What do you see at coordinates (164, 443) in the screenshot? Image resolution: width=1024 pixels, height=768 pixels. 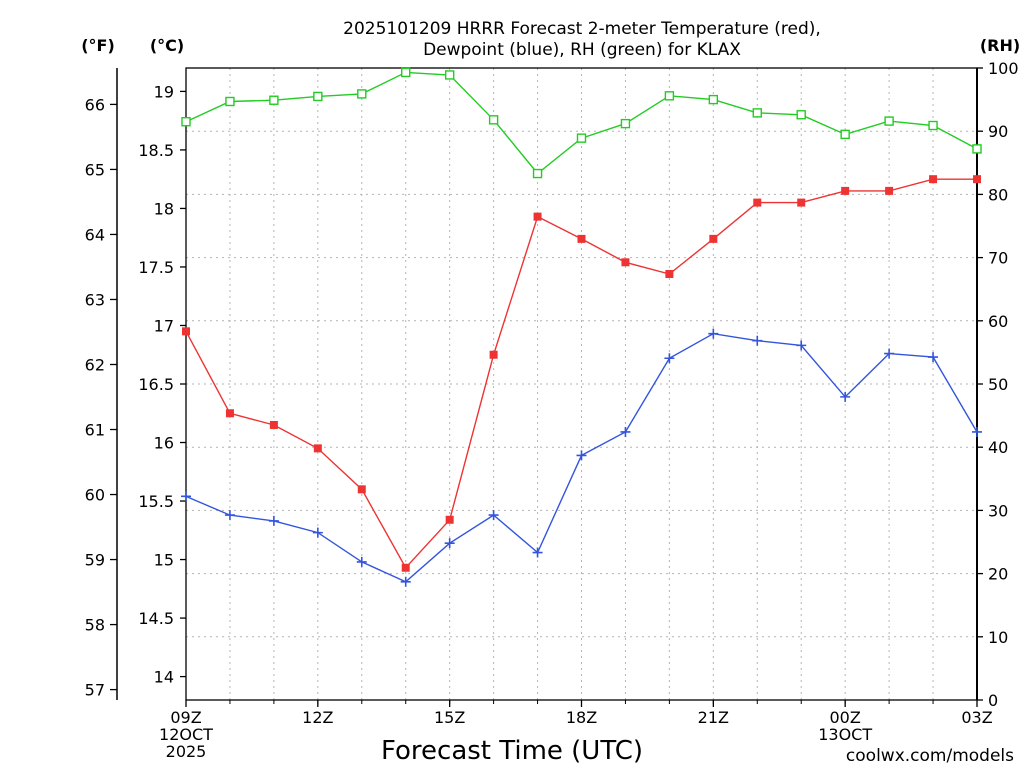 I see `celsius-tick-label: 16` at bounding box center [164, 443].